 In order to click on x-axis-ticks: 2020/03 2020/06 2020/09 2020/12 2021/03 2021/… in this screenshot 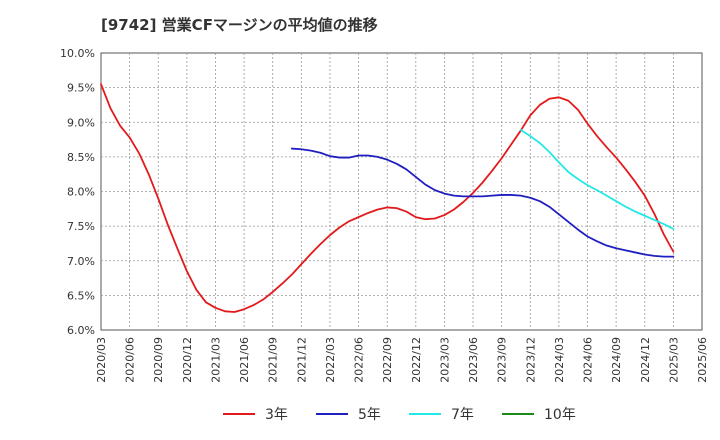, I will do `click(402, 360)`.